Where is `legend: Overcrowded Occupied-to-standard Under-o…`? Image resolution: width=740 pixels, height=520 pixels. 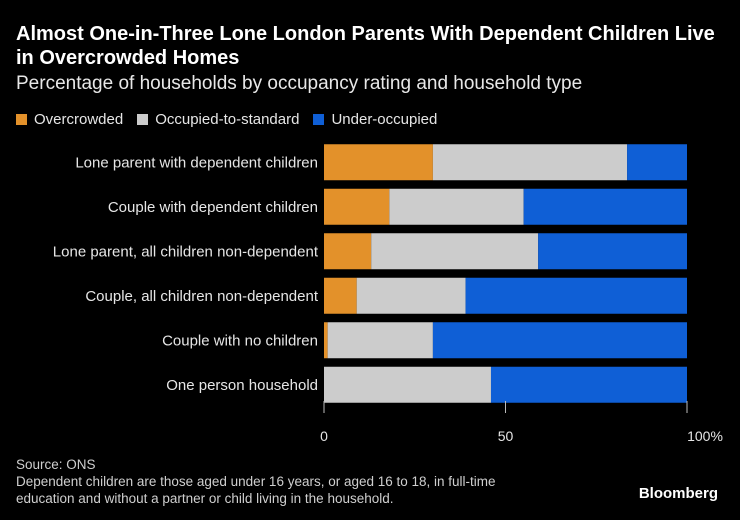
legend: Overcrowded Occupied-to-standard Under-o… is located at coordinates (233, 119).